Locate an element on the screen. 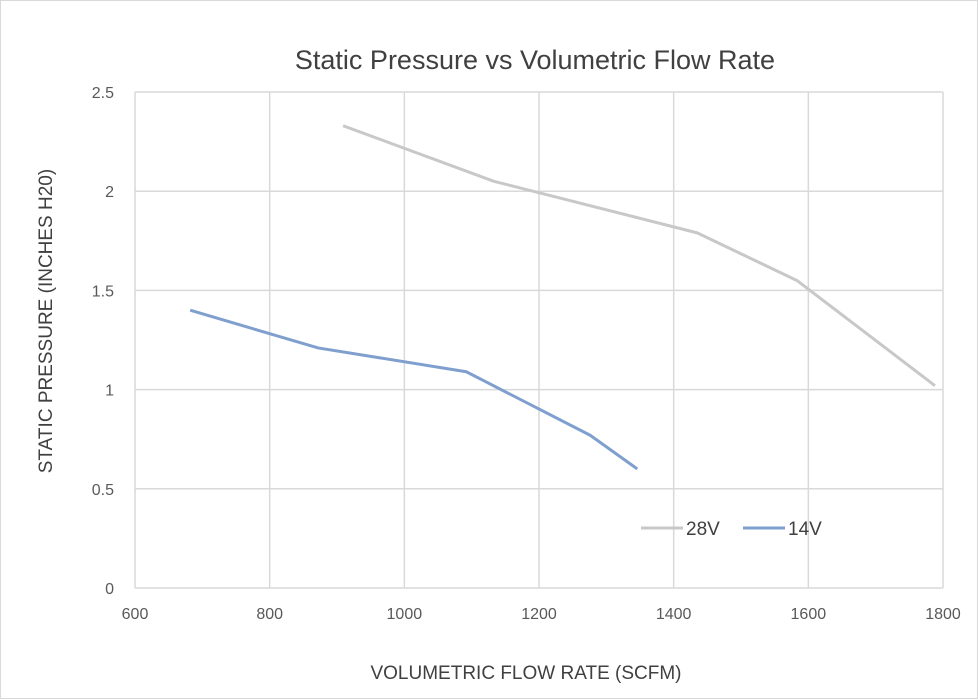  x-tick-label: 1000 is located at coordinates (405, 614).